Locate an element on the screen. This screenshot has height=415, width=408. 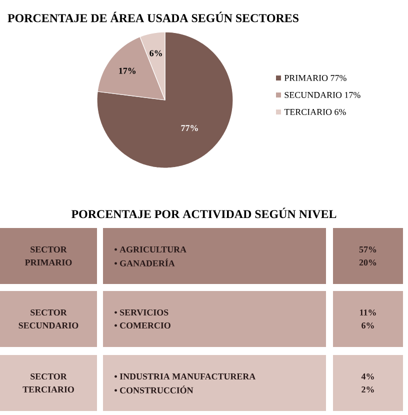
text: • SERVICIOS is located at coordinates (141, 312).